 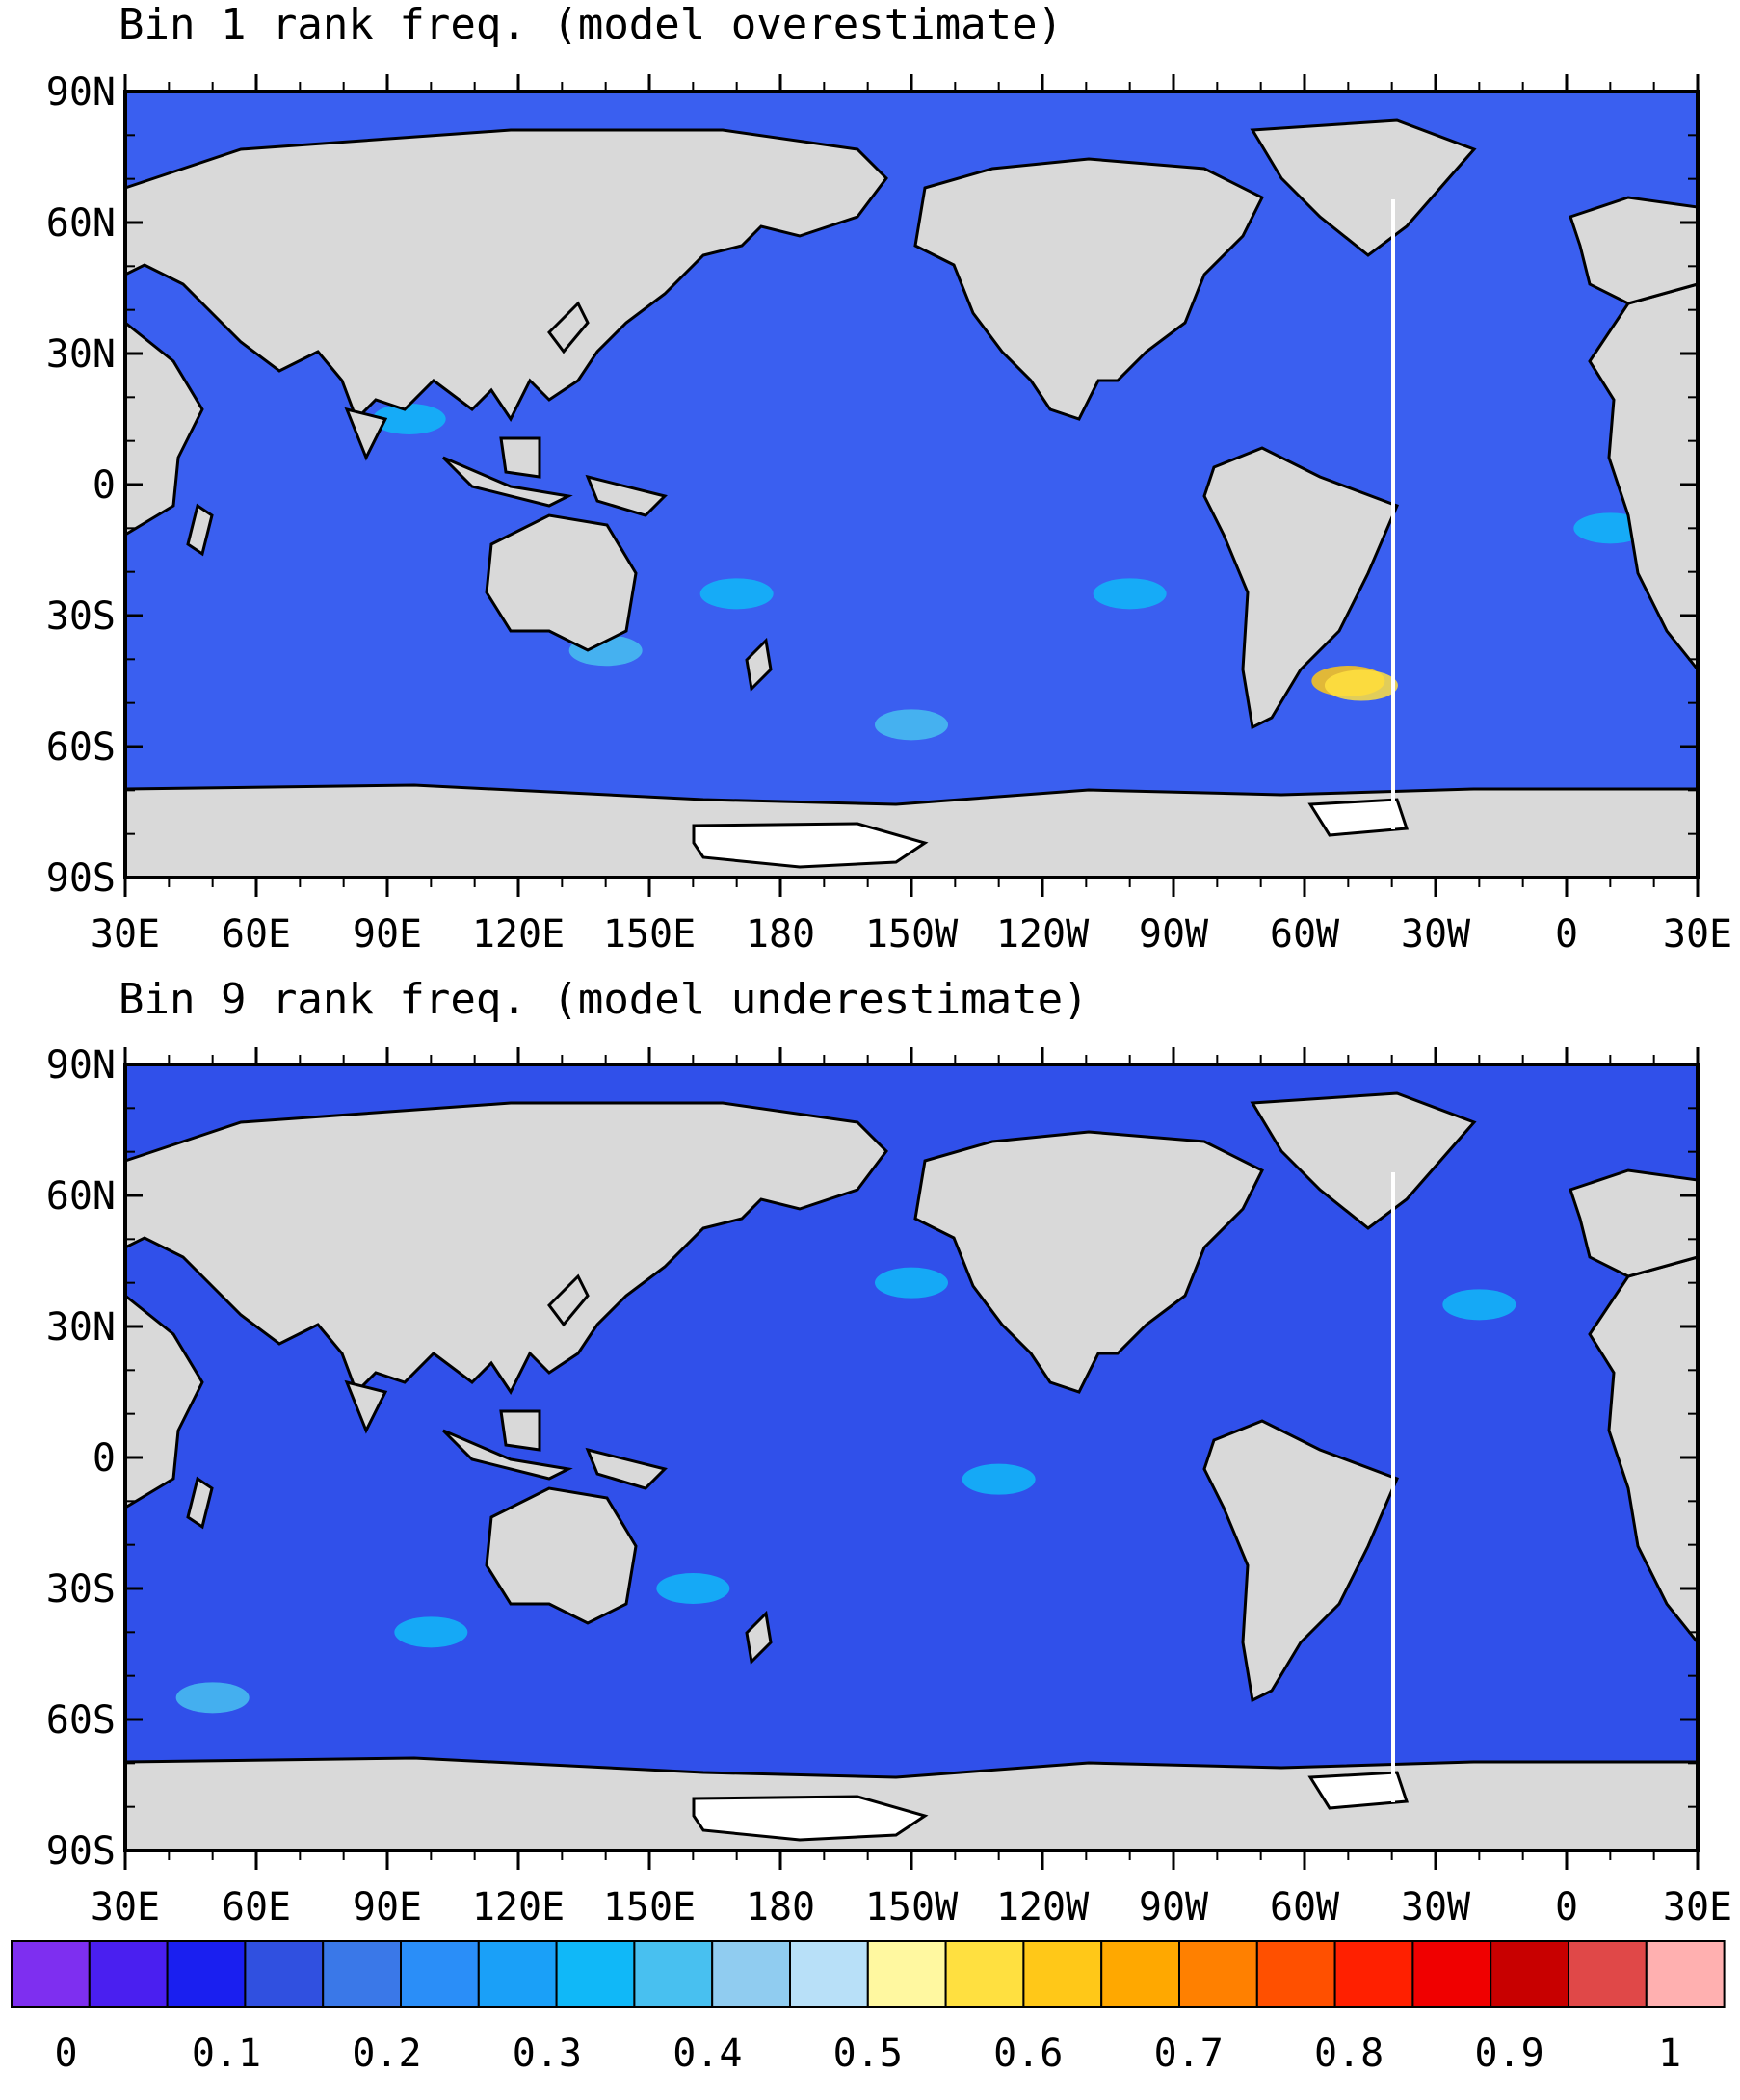 What do you see at coordinates (66, 2054) in the screenshot?
I see `colorbar-label: 0` at bounding box center [66, 2054].